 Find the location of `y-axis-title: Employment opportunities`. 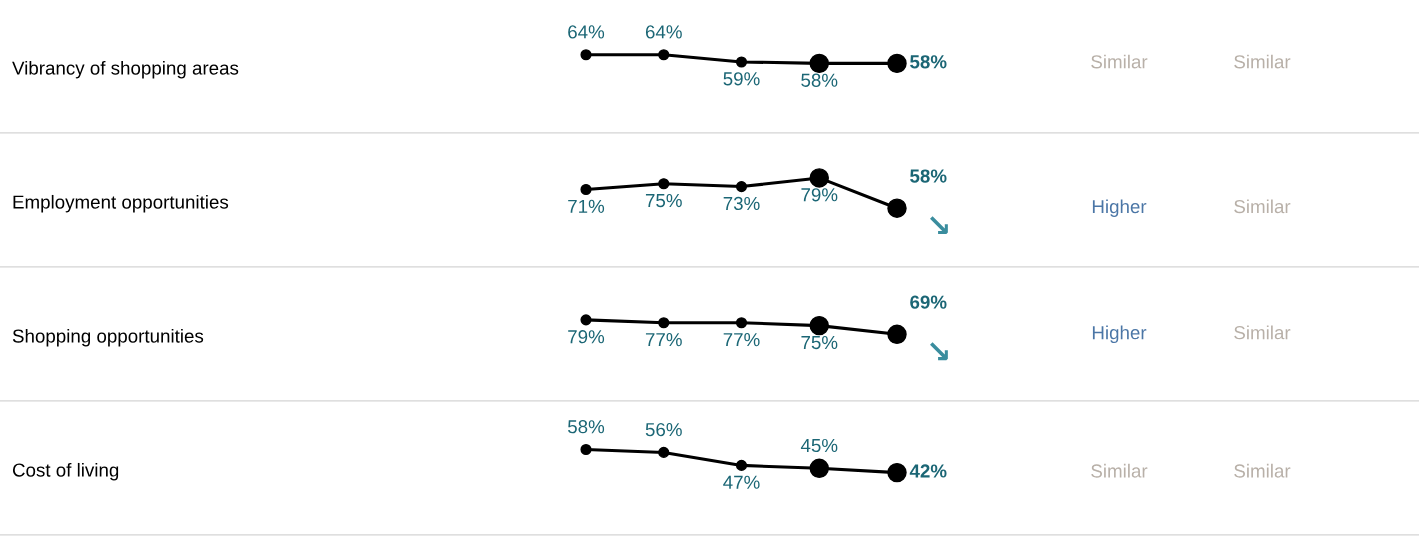

y-axis-title: Employment opportunities is located at coordinates (121, 203).